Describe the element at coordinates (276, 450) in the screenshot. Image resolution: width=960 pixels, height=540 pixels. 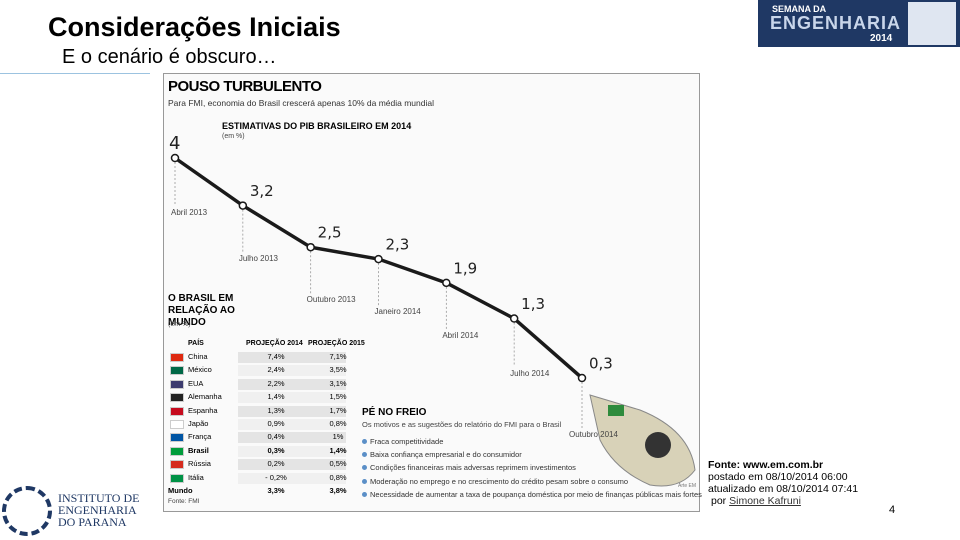
I see `table-cell: 0,3%` at that location.